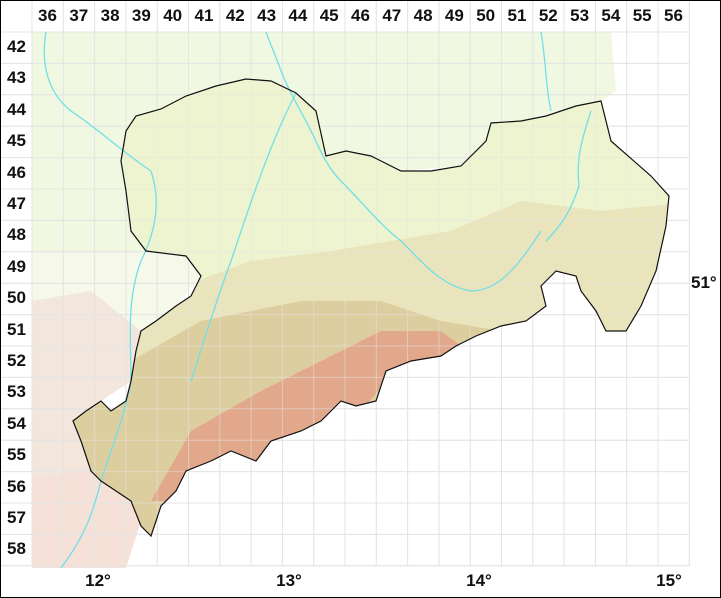  What do you see at coordinates (16, 109) in the screenshot?
I see `row-label: 44` at bounding box center [16, 109].